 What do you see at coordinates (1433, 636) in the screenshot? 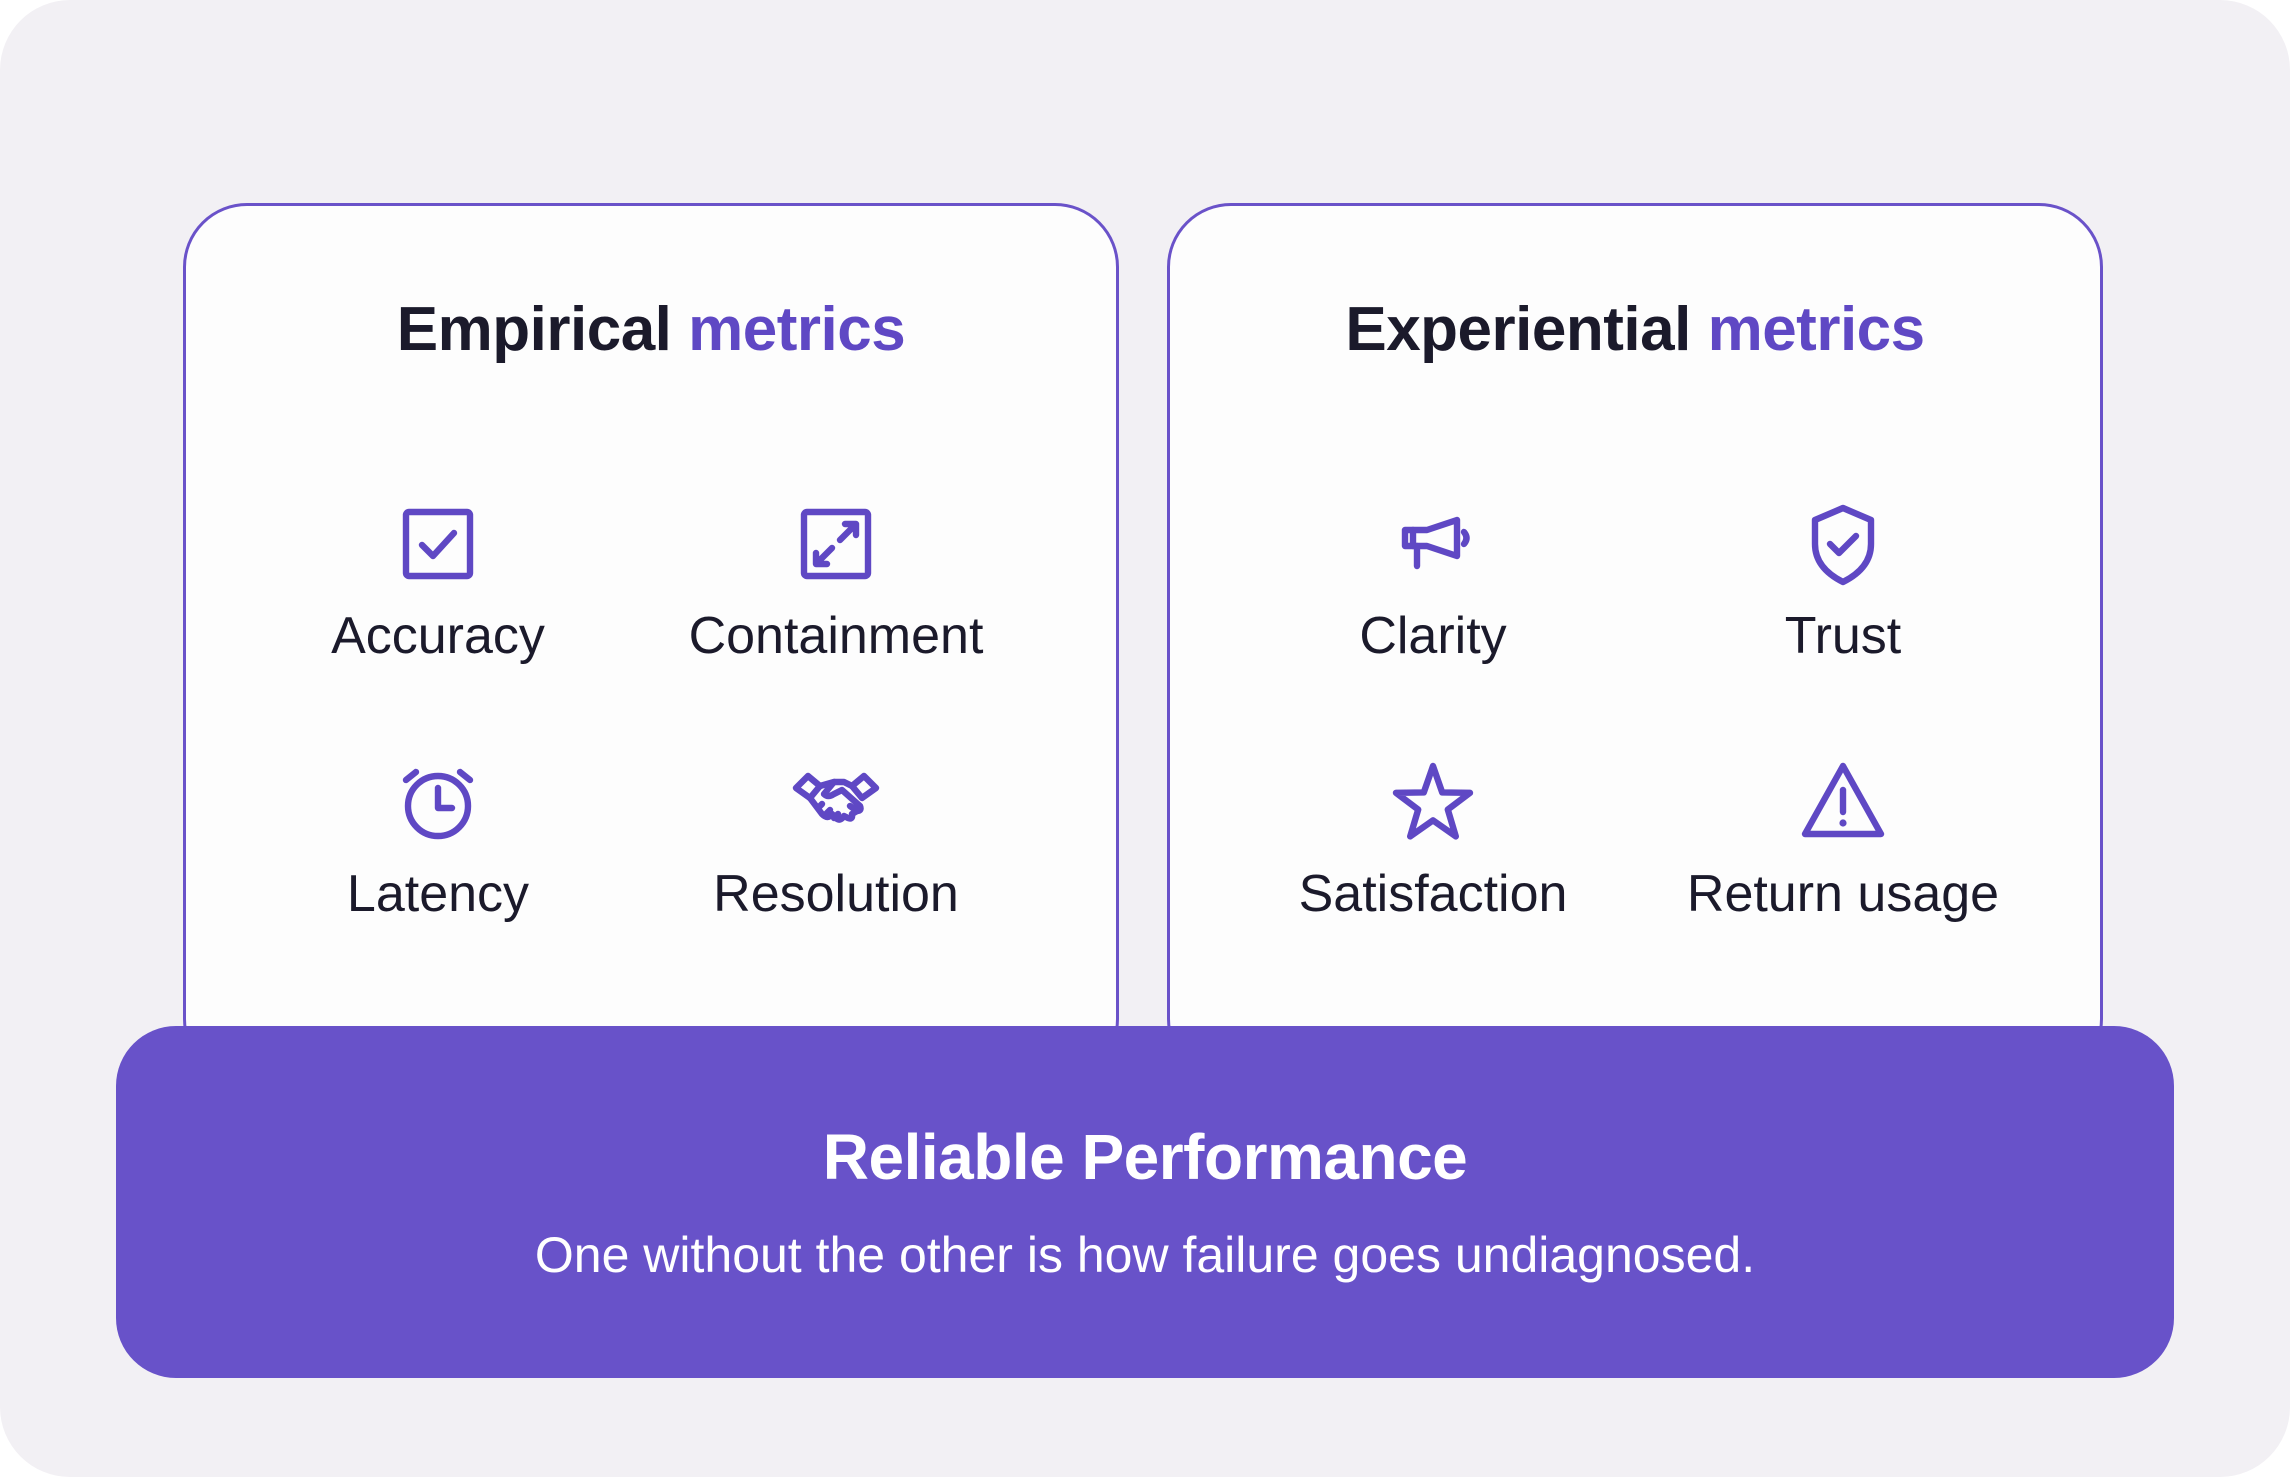
I see `metric-label: Clarity` at bounding box center [1433, 636].